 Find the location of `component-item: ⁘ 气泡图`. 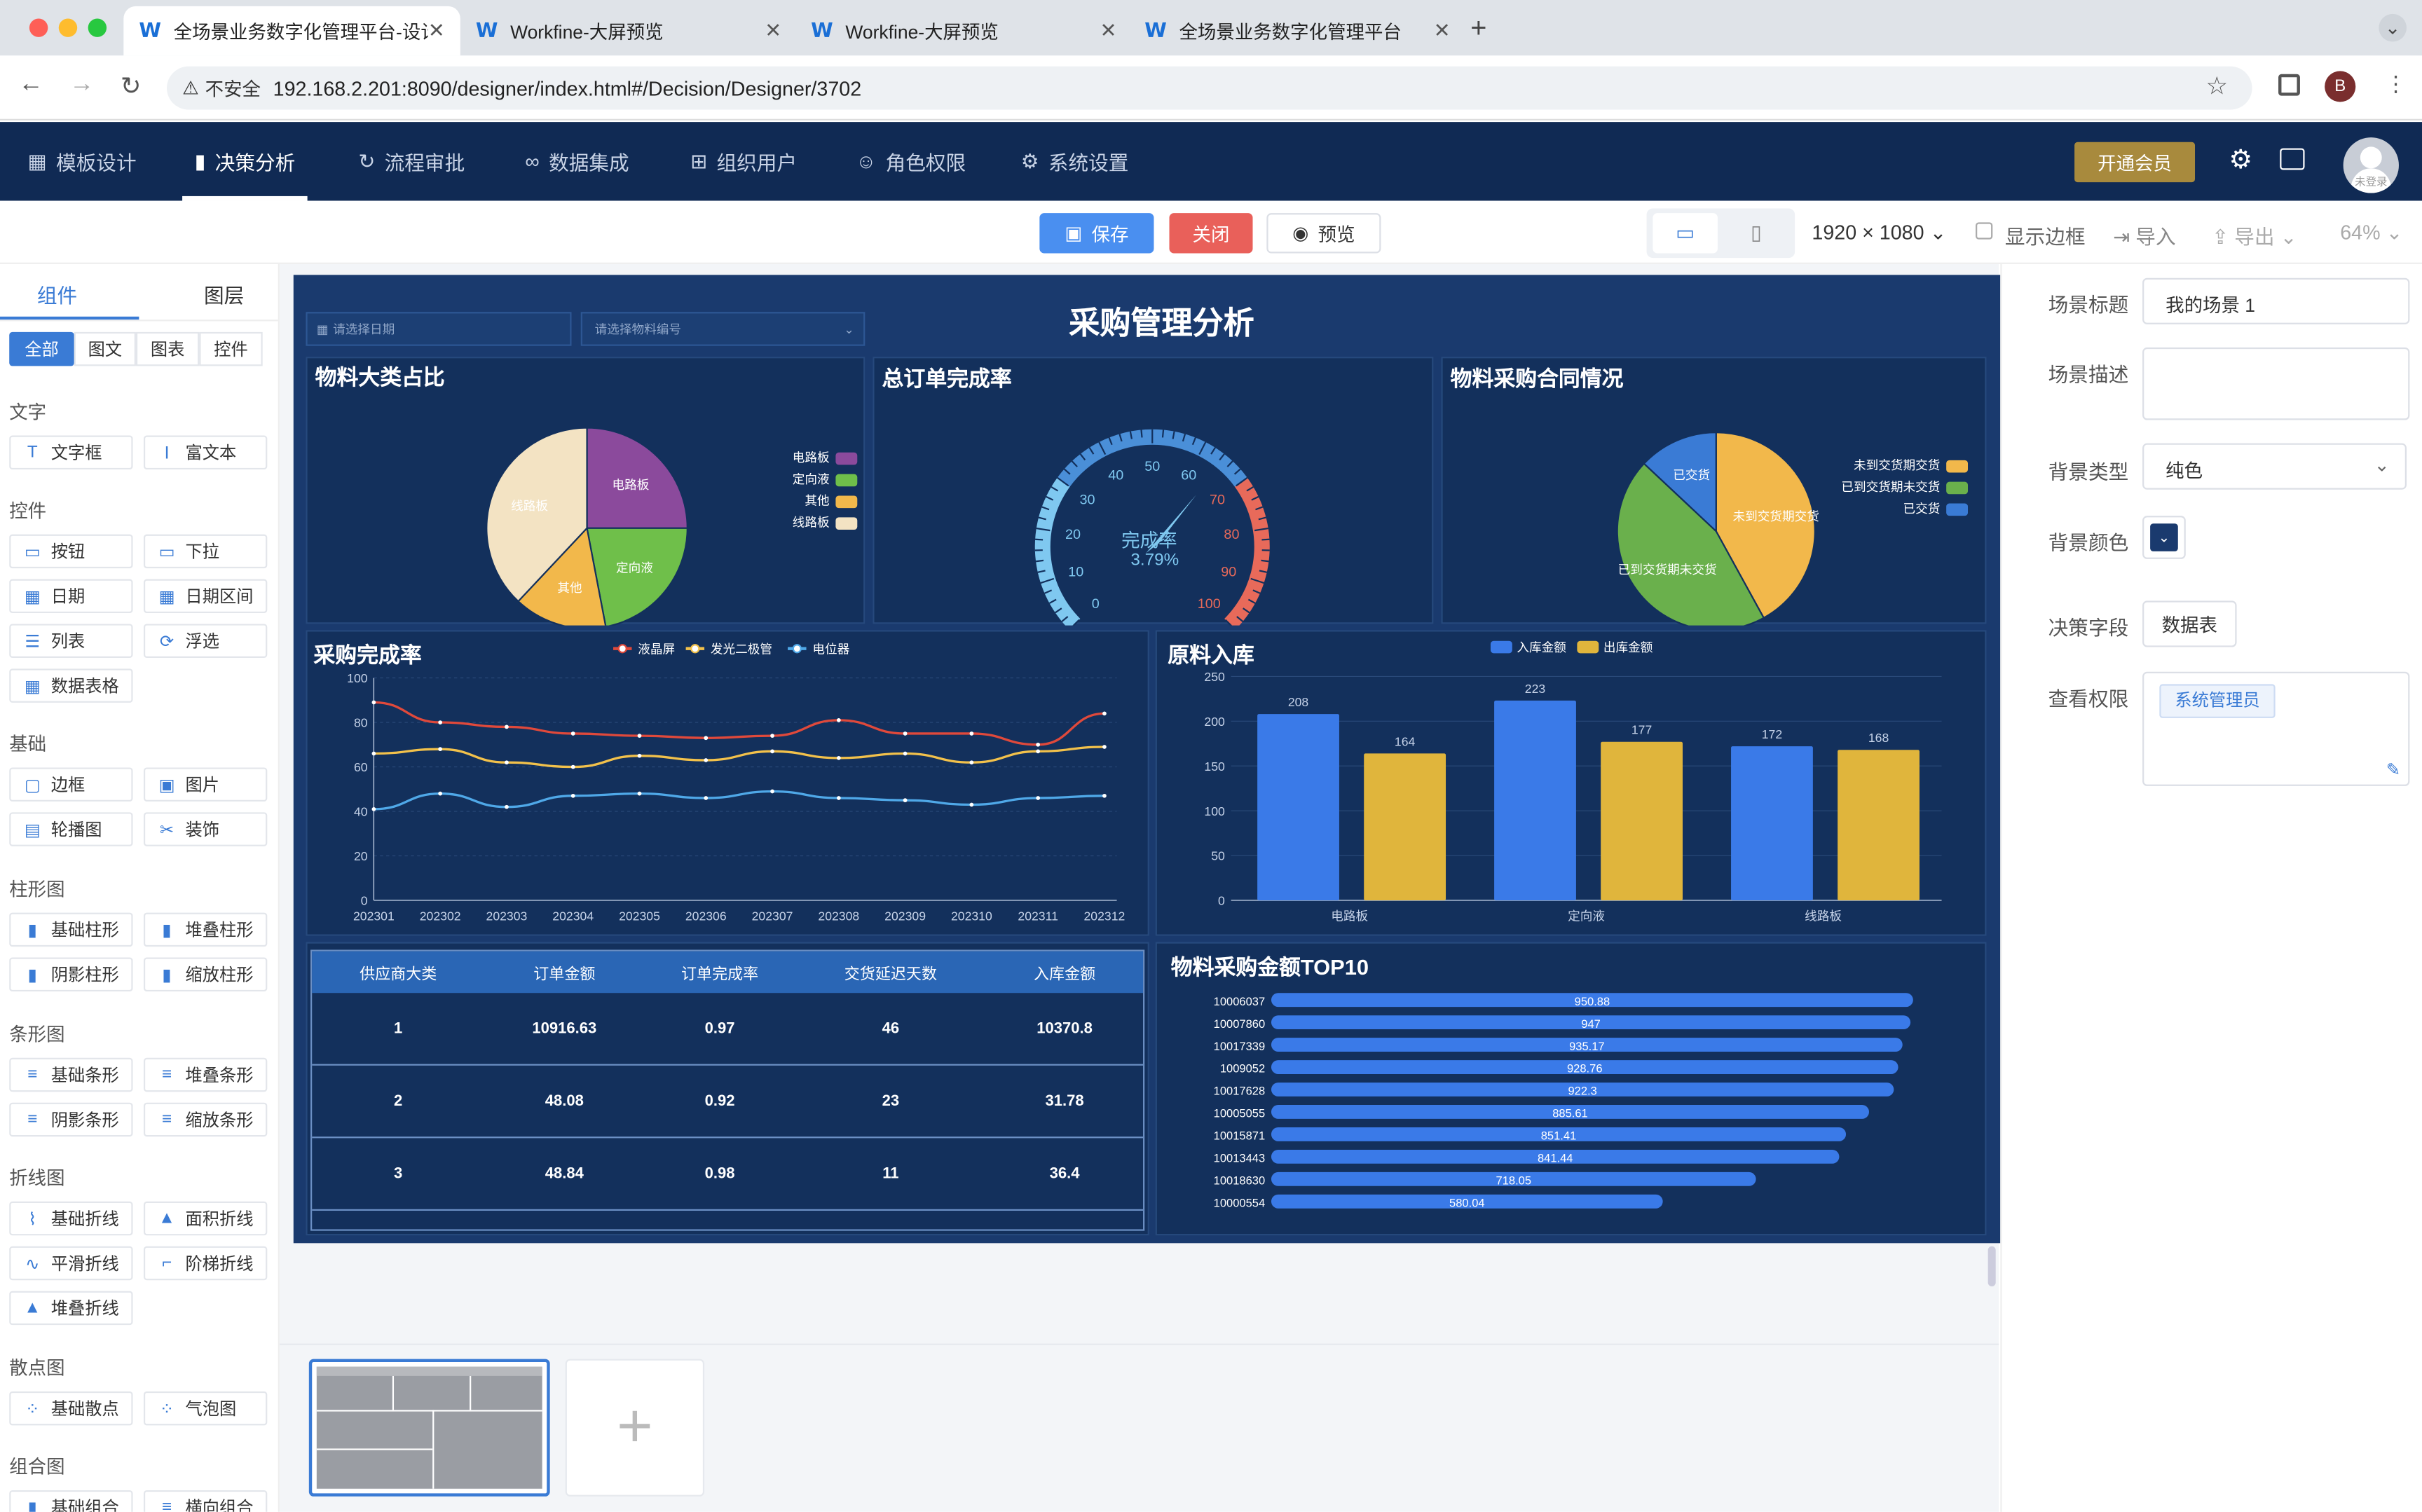

component-item: ⁘ 气泡图 is located at coordinates (205, 1408).